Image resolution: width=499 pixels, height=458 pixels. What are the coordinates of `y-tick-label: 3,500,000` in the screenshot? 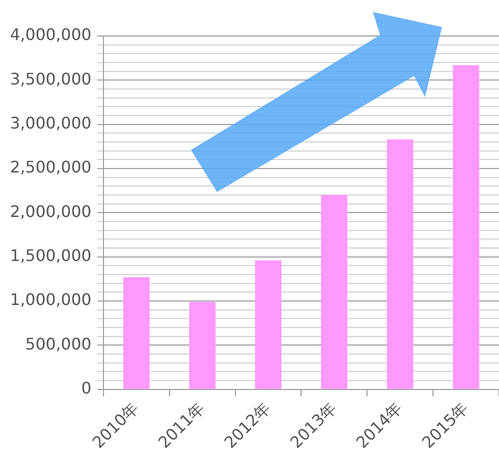 It's located at (51, 78).